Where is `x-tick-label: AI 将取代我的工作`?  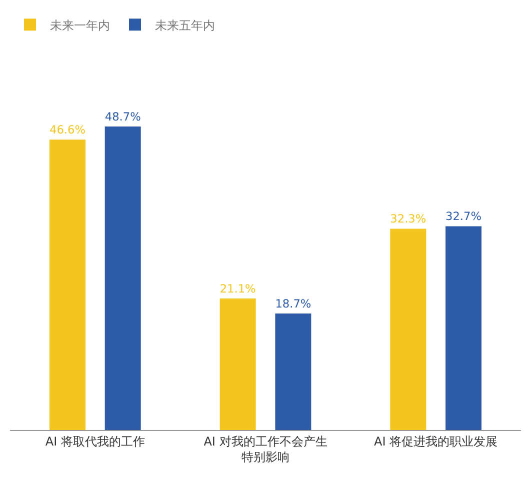
x-tick-label: AI 将取代我的工作 is located at coordinates (95, 441).